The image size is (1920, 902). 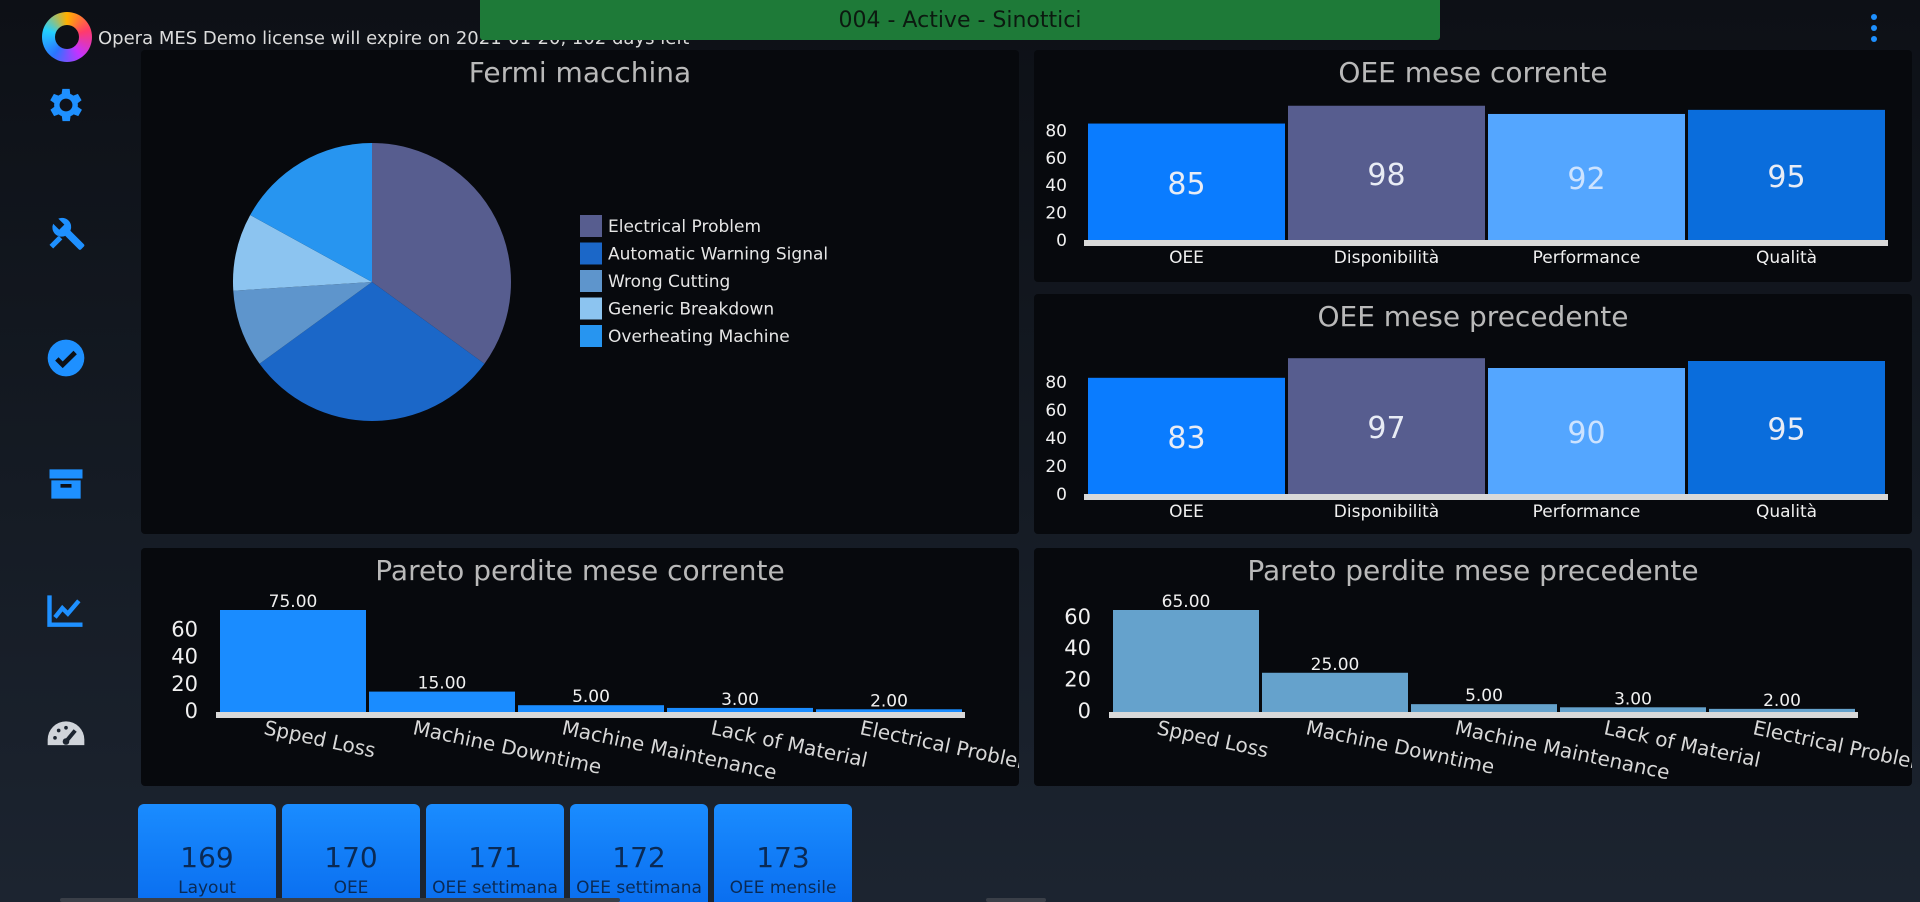 I want to click on status-banner: 004 - Active - Sinottici, so click(x=960, y=20).